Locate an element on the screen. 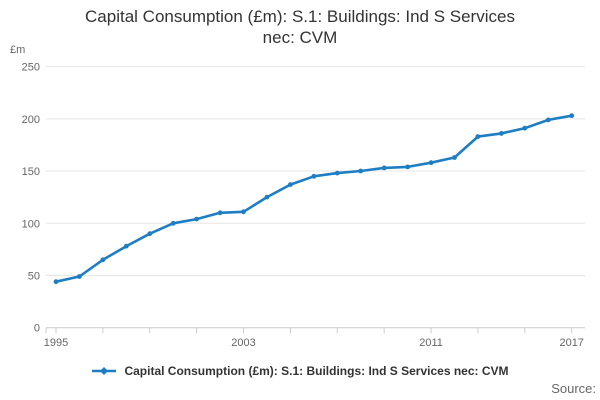 The image size is (600, 400). y-tick-label: 150 is located at coordinates (31, 172).